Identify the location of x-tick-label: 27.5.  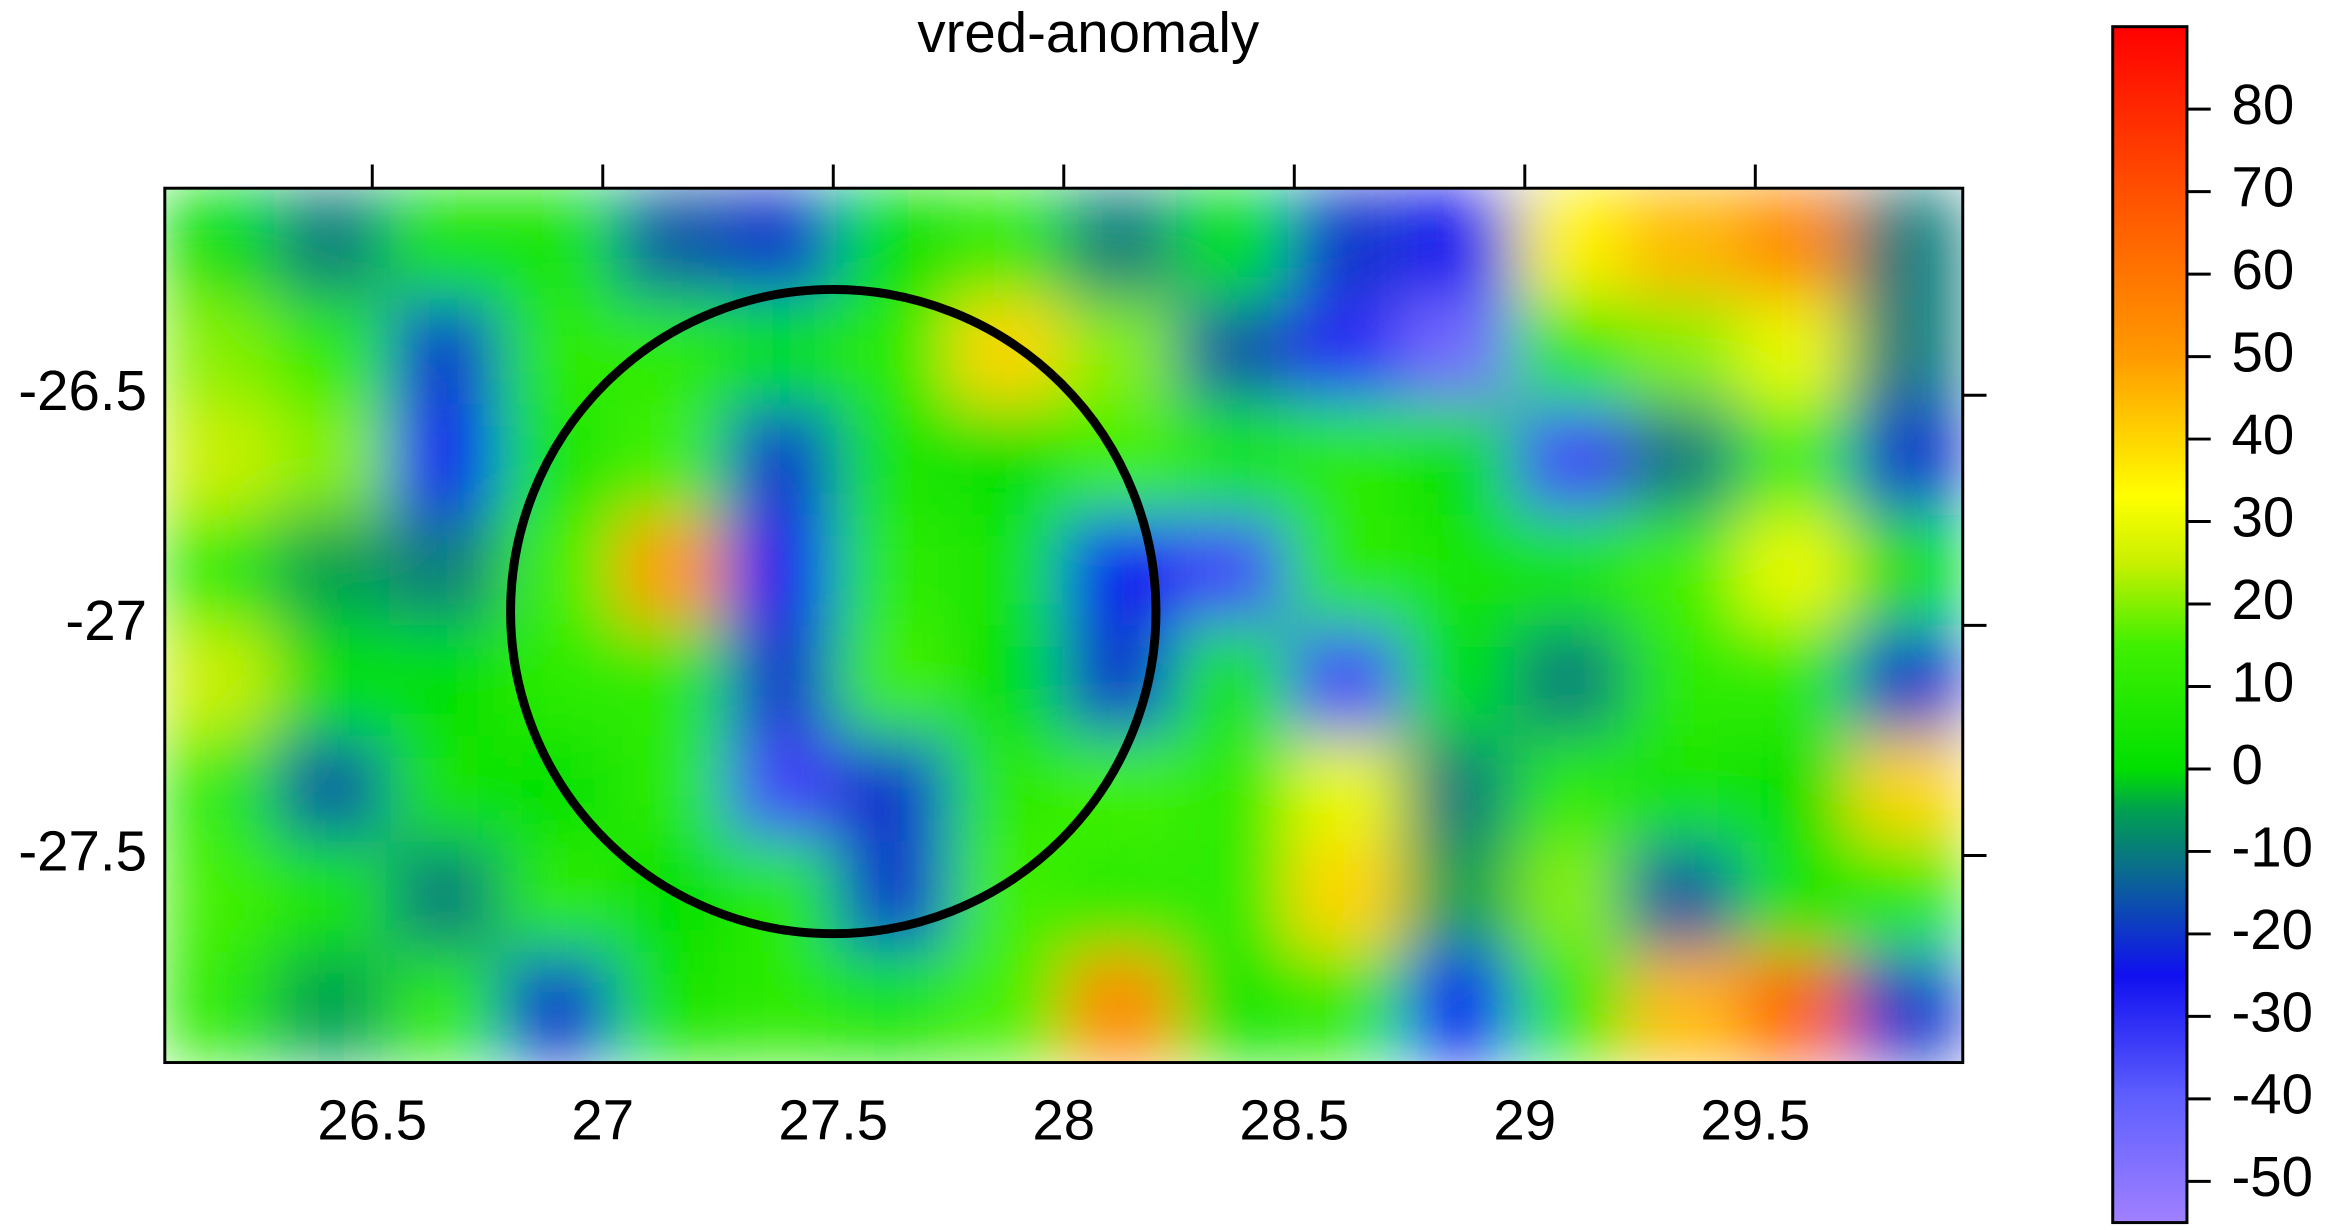
(833, 1120).